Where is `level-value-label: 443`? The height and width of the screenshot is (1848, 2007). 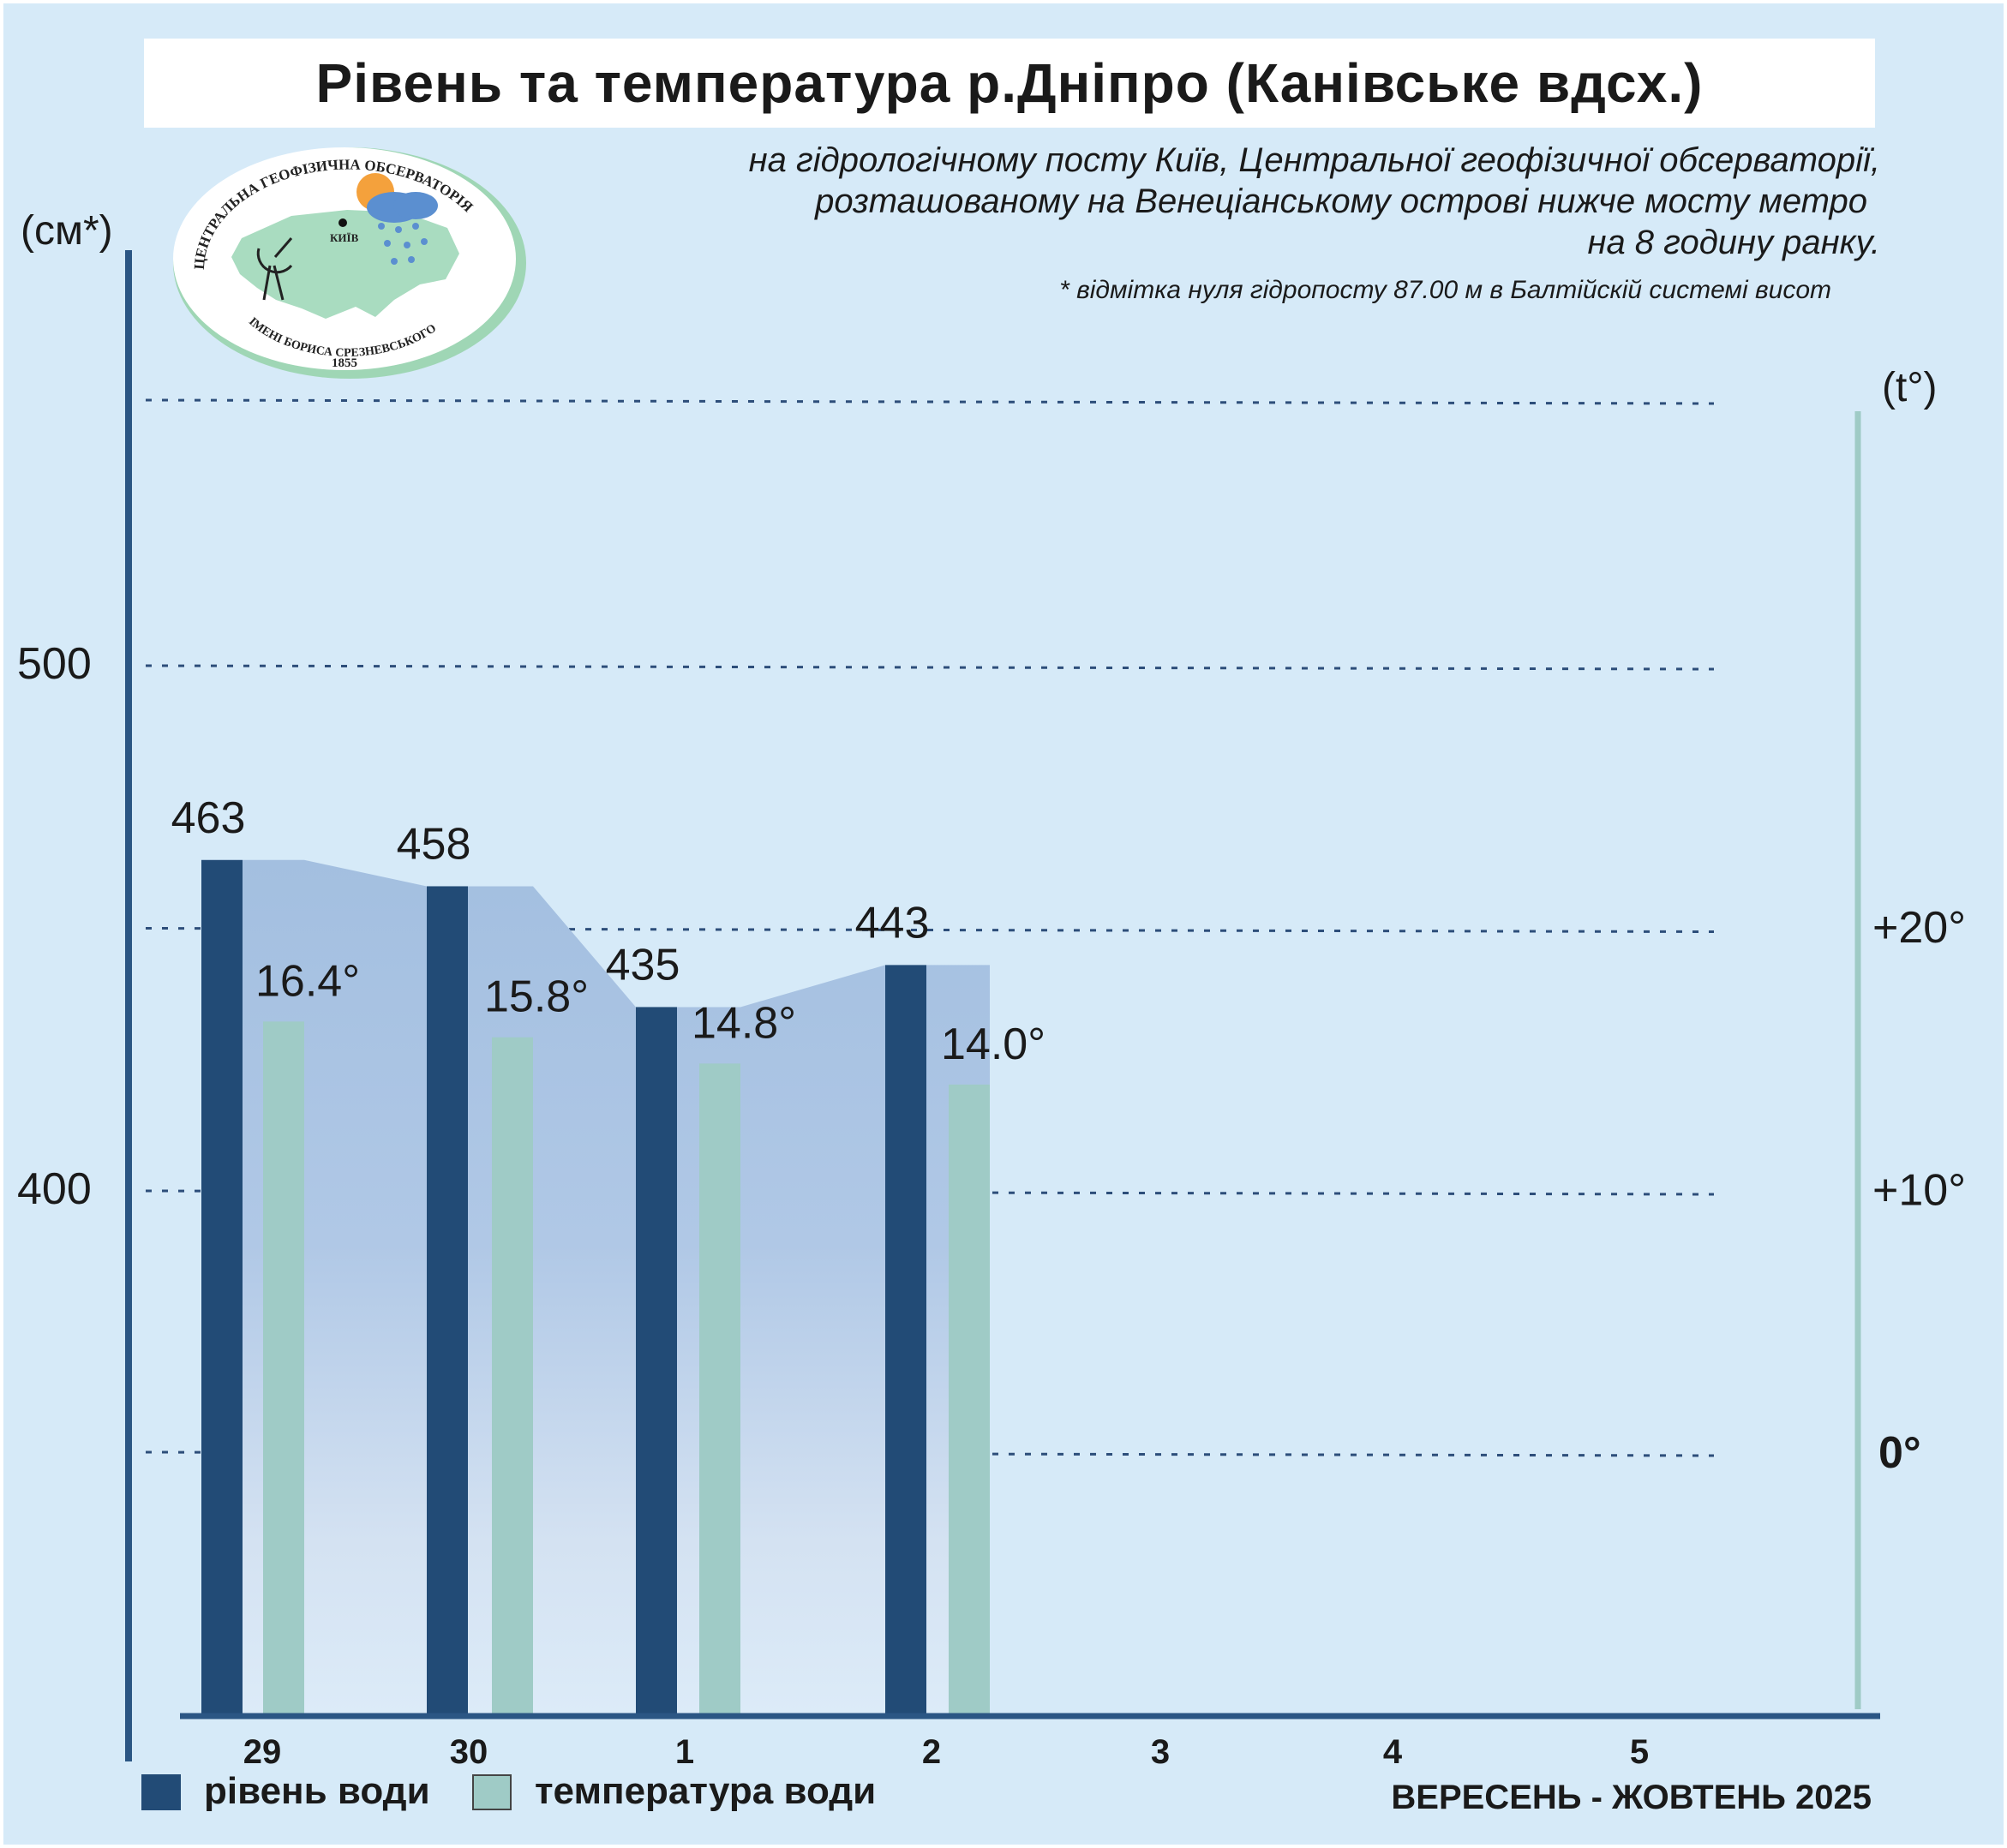
level-value-label: 443 is located at coordinates (892, 923).